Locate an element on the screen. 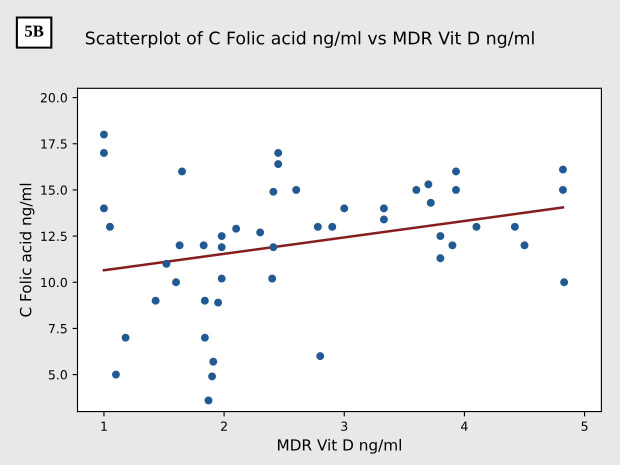 The width and height of the screenshot is (620, 465). y-tick-label: 12.5 is located at coordinates (54, 237).